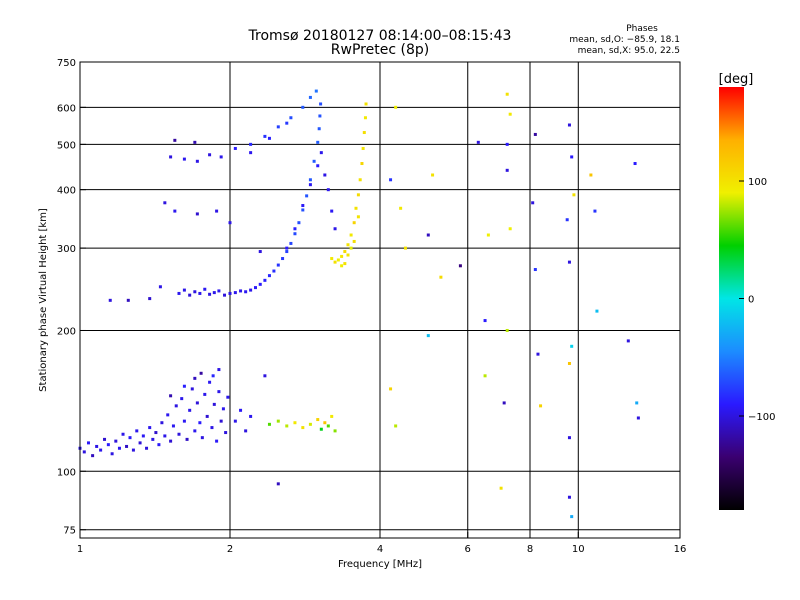 This screenshot has height=600, width=800. Describe the element at coordinates (230, 549) in the screenshot. I see `x-tick-label: 2` at that location.